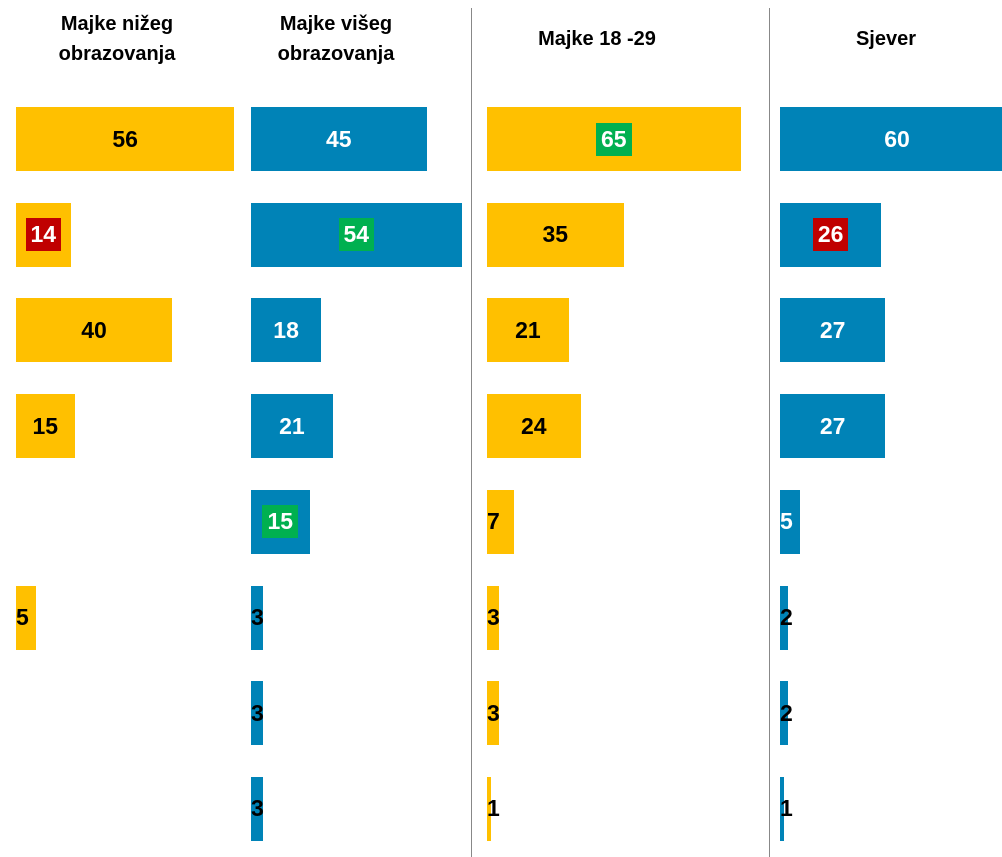 This screenshot has height=857, width=1002. What do you see at coordinates (886, 39) in the screenshot?
I see `panel-title: Sjever` at bounding box center [886, 39].